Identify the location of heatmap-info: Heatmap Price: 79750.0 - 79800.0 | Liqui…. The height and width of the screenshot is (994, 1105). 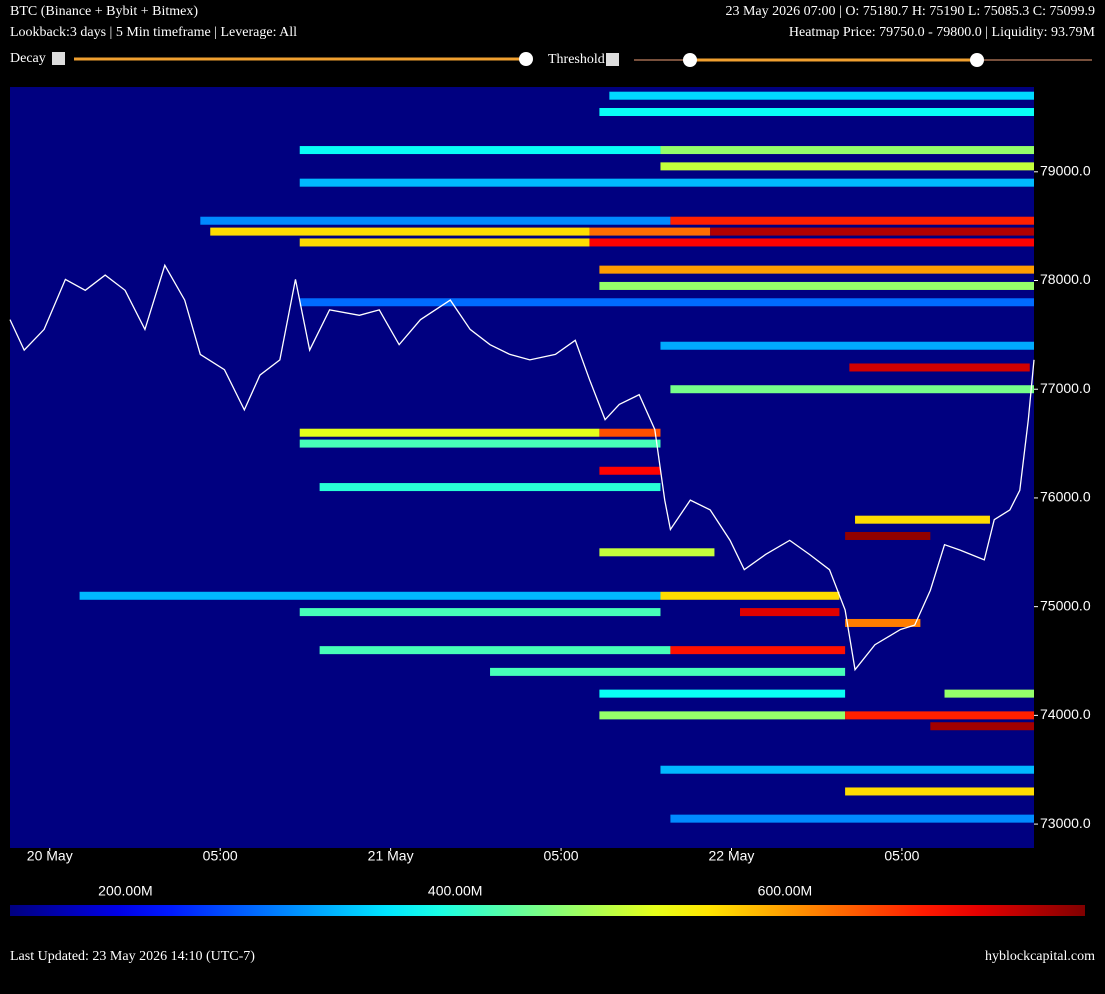
(942, 32).